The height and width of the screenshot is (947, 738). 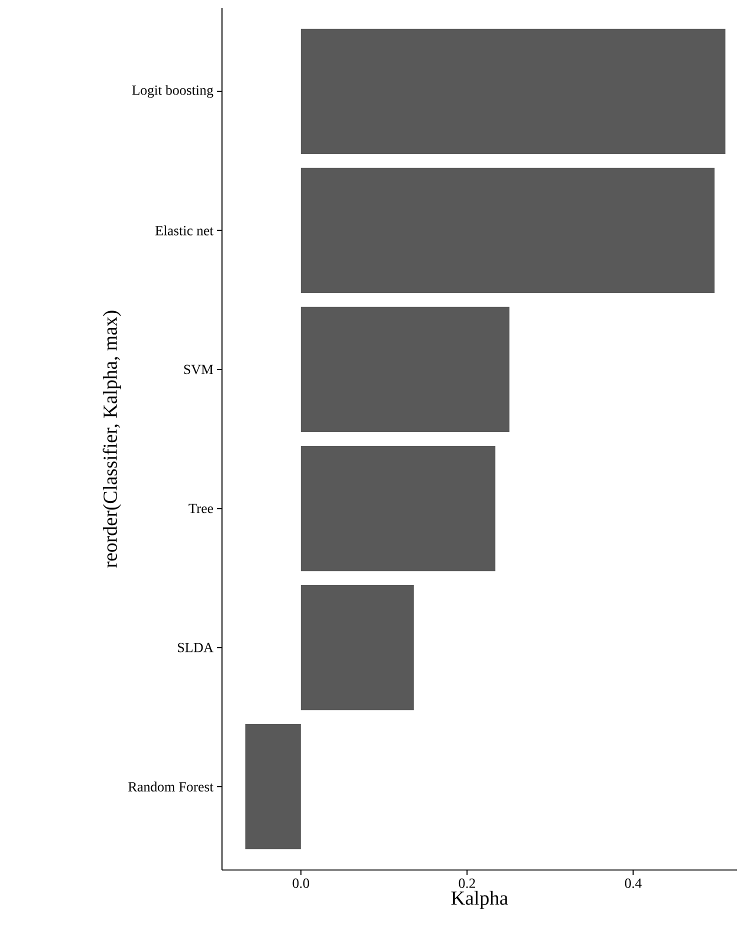 What do you see at coordinates (171, 787) in the screenshot?
I see `y-tick-label: Random Forest` at bounding box center [171, 787].